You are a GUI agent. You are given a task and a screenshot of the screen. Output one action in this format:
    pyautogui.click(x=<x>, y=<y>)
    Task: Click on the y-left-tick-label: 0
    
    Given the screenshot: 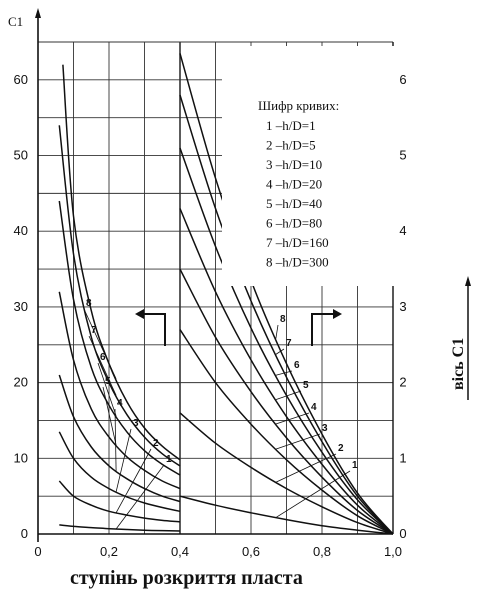 What is the action you would take?
    pyautogui.click(x=24, y=533)
    